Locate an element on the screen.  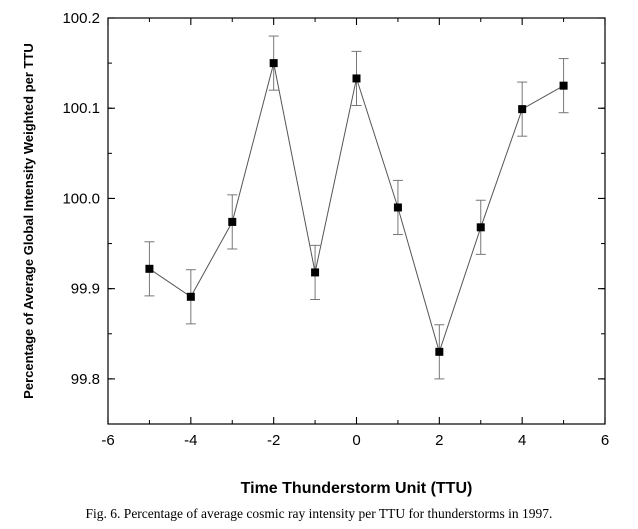
y-tick-label: 100.2 is located at coordinates (81, 18).